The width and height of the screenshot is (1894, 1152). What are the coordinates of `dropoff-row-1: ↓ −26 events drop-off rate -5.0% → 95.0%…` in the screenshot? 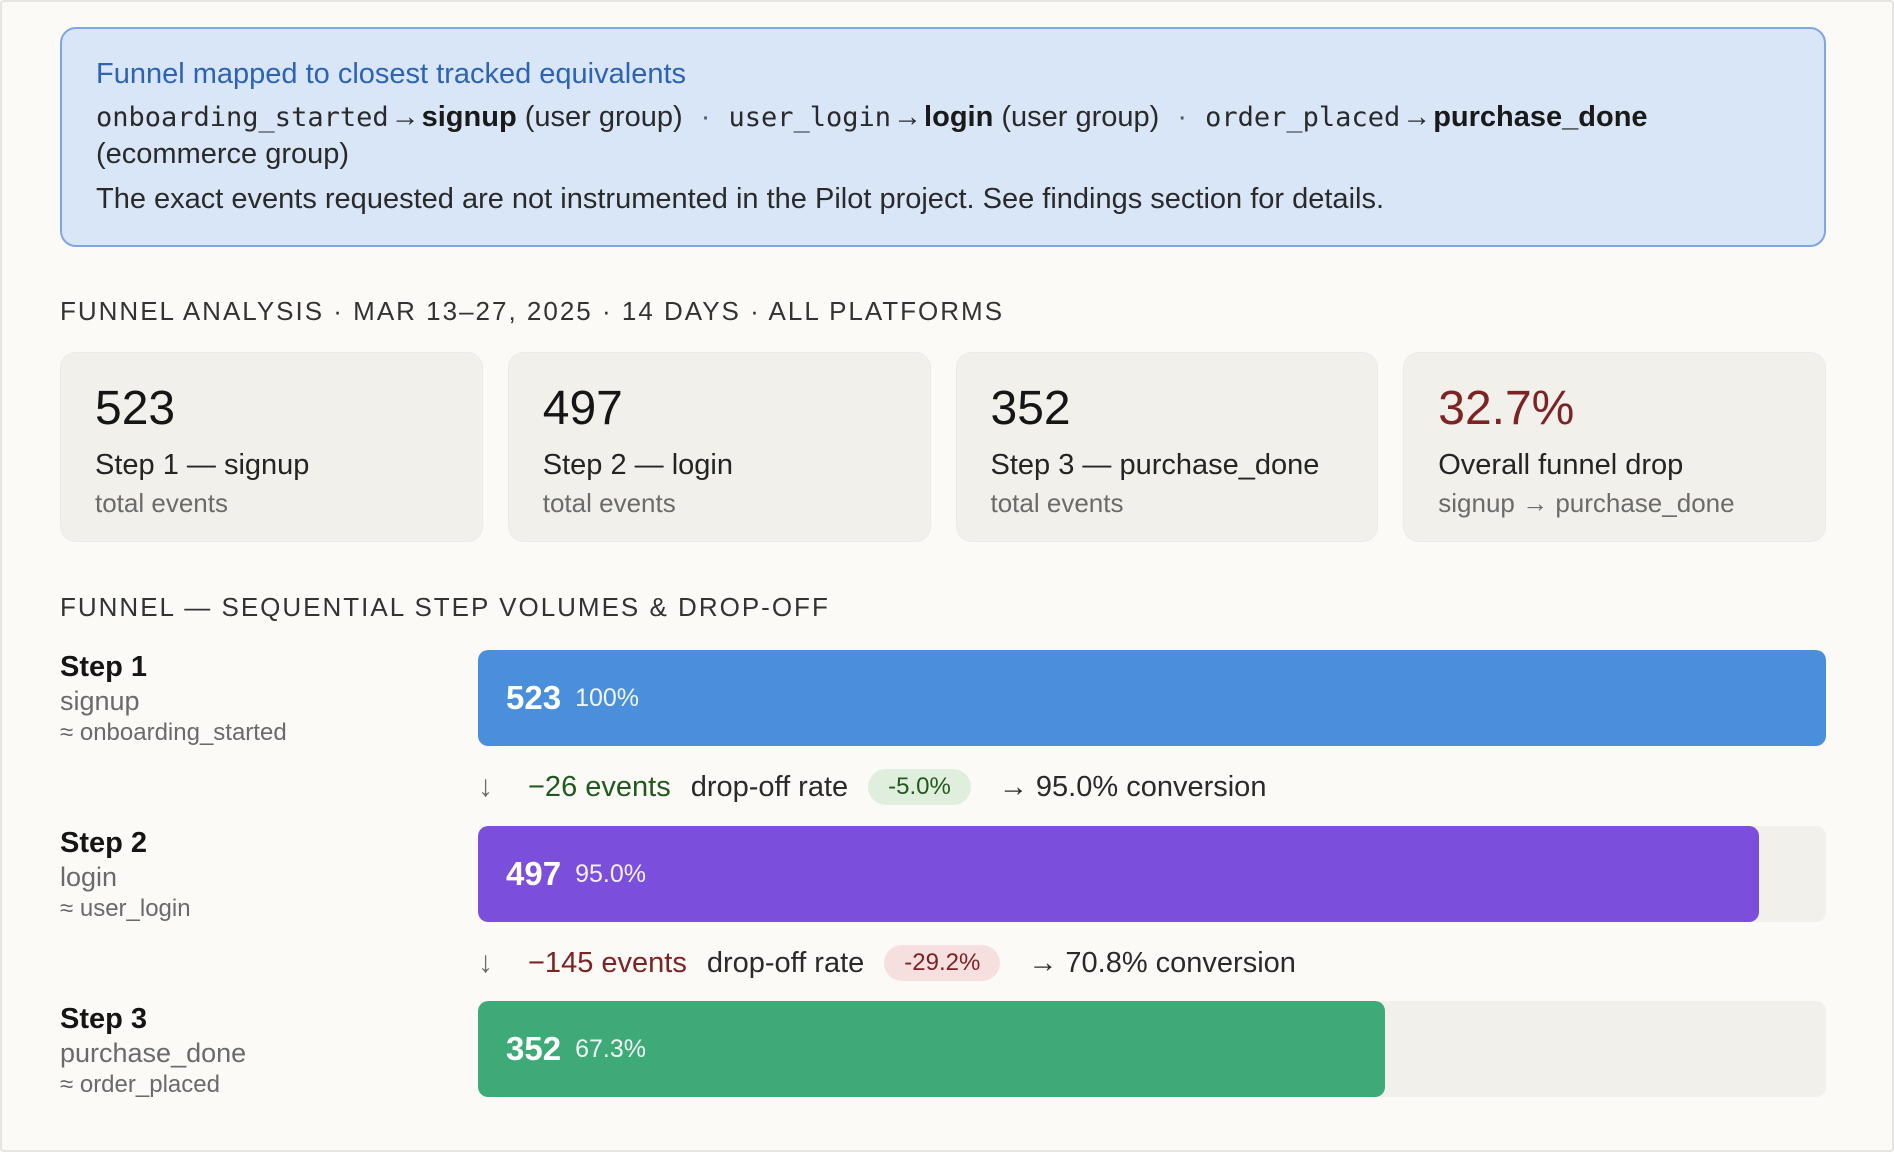 It's located at (872, 787).